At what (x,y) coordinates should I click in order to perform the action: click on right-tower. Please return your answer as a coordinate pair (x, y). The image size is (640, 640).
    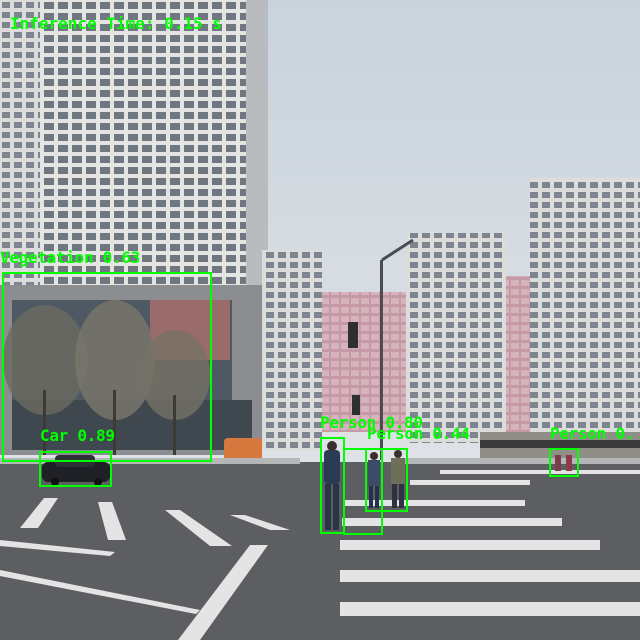
    Looking at the image, I should click on (585, 318).